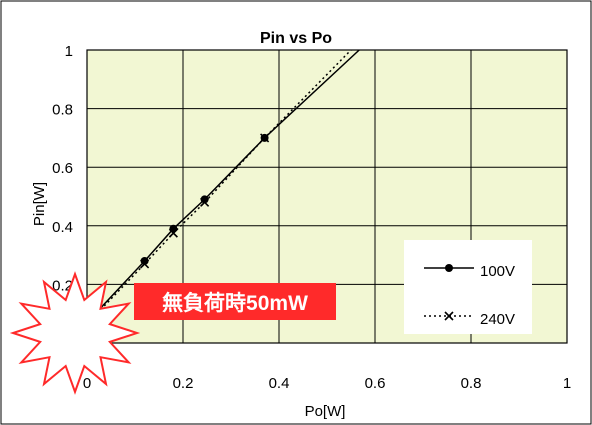 The width and height of the screenshot is (592, 425). I want to click on chart-title: Pin vs Po, so click(296, 38).